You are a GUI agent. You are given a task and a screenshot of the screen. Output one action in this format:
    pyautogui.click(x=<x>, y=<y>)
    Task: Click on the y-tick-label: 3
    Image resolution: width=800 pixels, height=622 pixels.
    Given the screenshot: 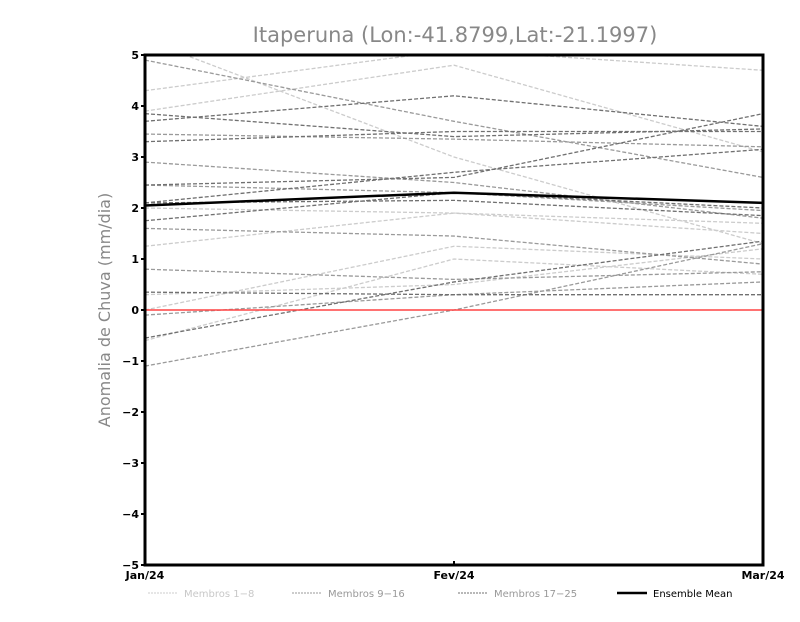 What is the action you would take?
    pyautogui.click(x=135, y=157)
    